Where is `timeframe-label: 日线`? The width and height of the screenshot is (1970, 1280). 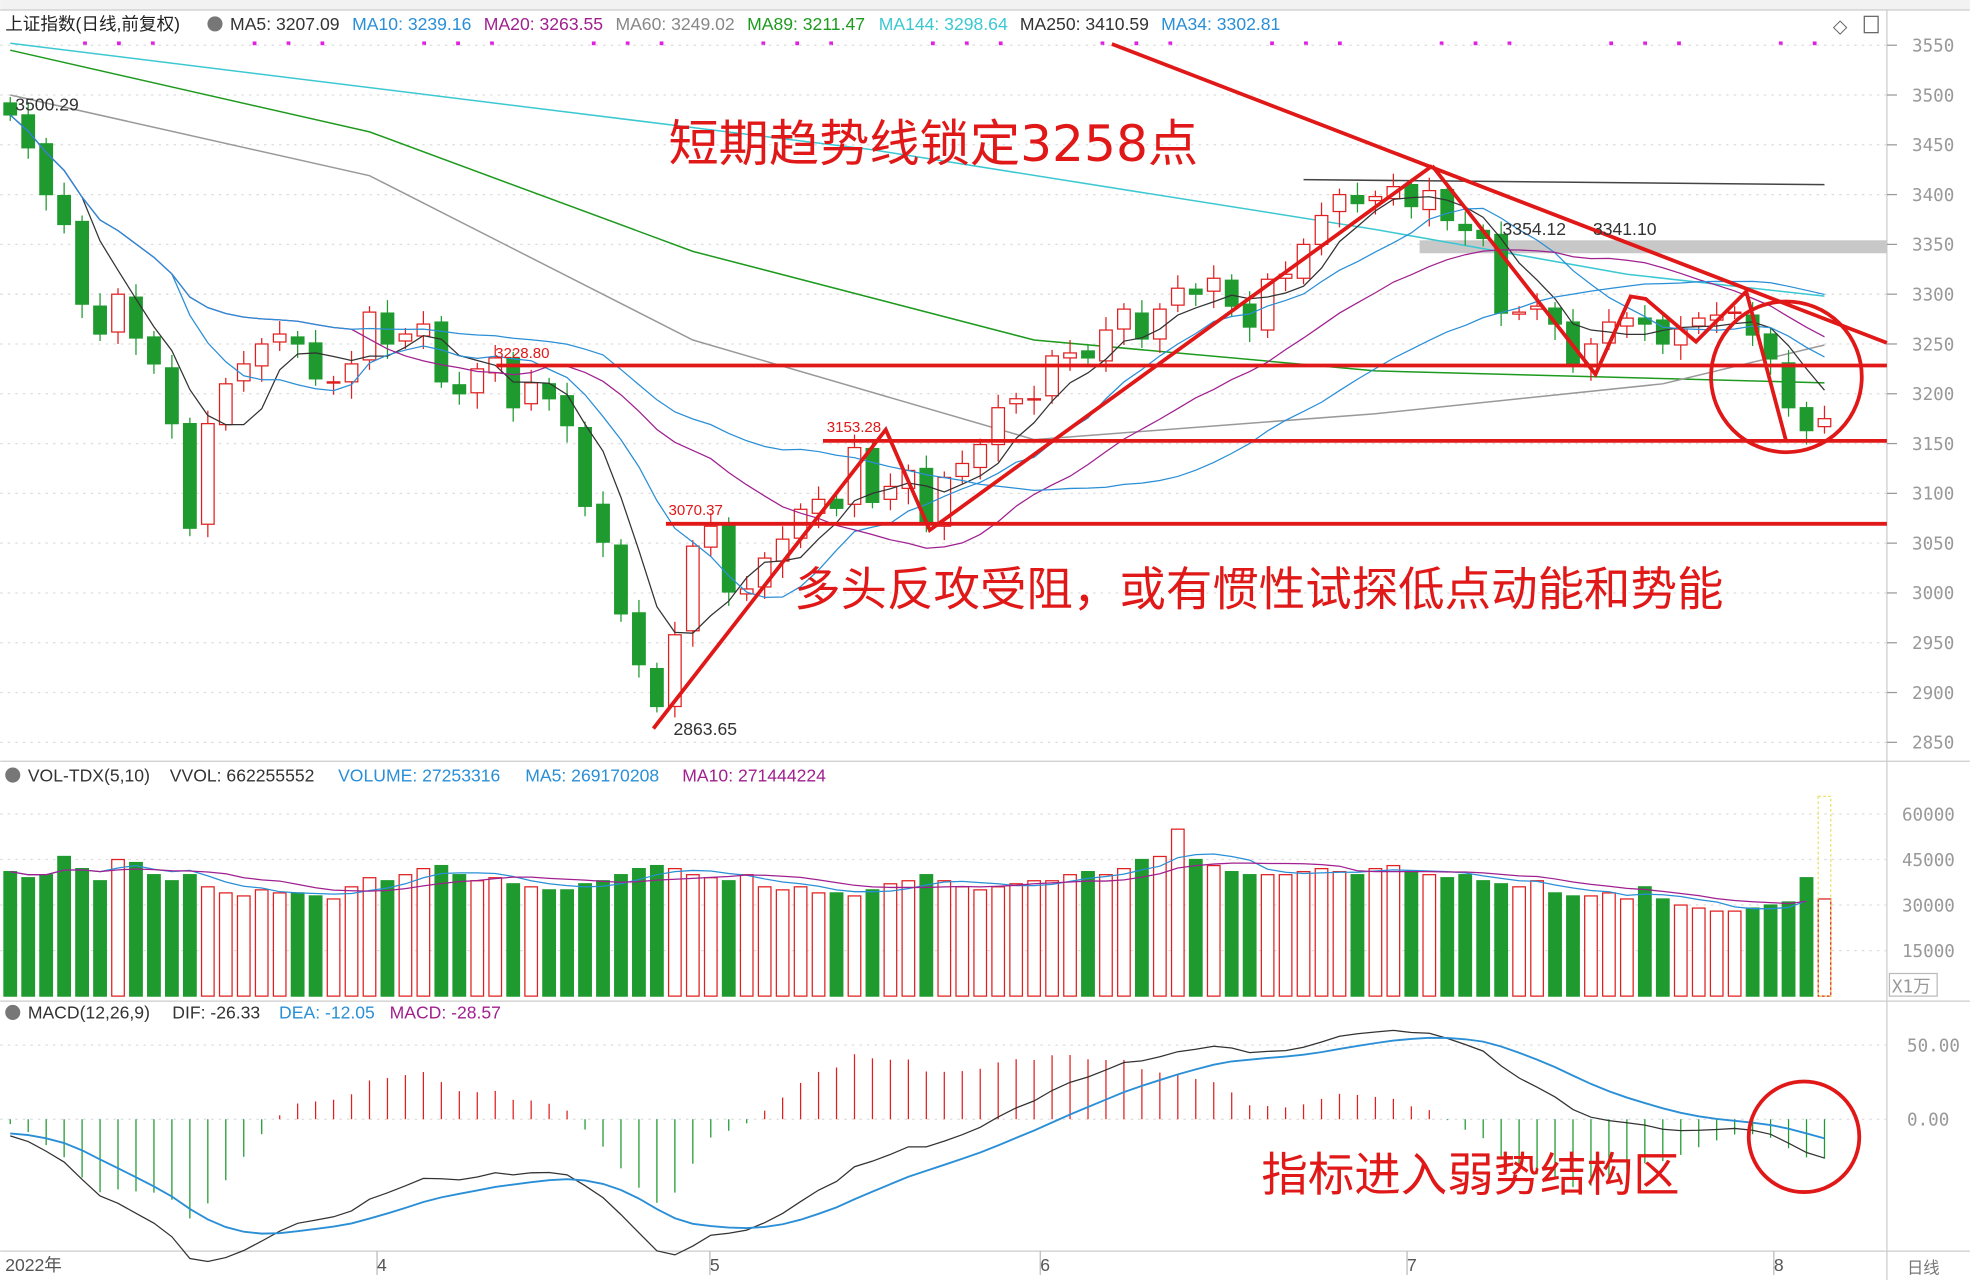 timeframe-label: 日线 is located at coordinates (1923, 1269).